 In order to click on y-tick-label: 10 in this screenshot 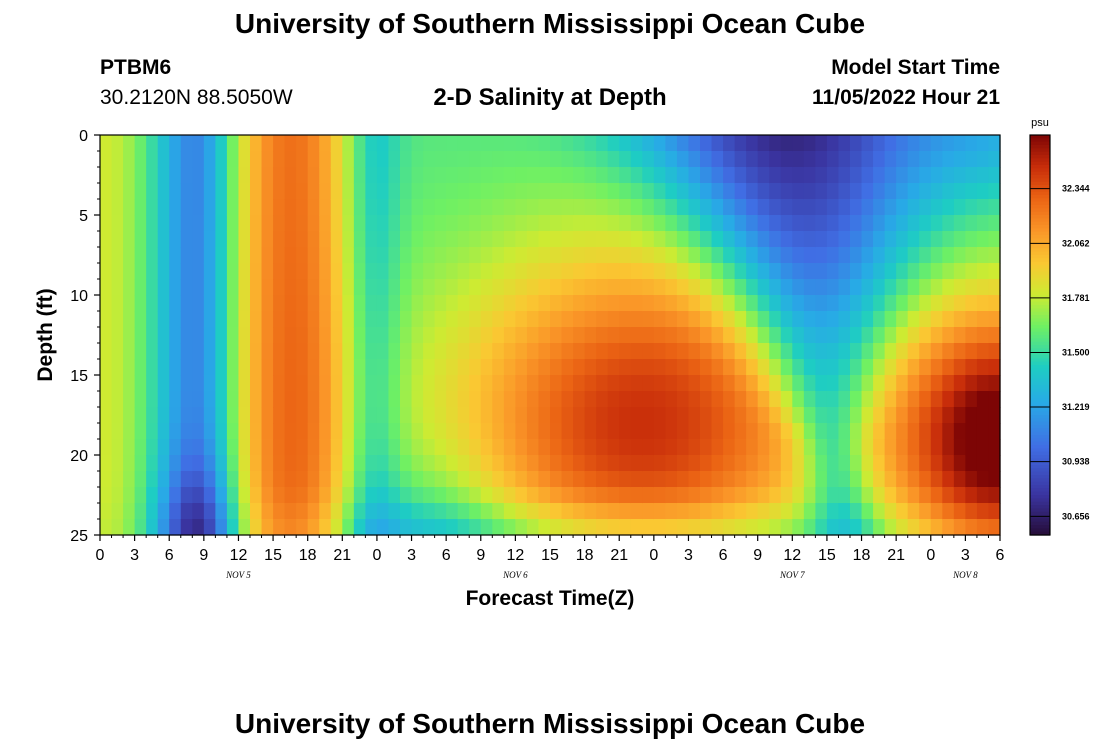, I will do `click(79, 296)`.